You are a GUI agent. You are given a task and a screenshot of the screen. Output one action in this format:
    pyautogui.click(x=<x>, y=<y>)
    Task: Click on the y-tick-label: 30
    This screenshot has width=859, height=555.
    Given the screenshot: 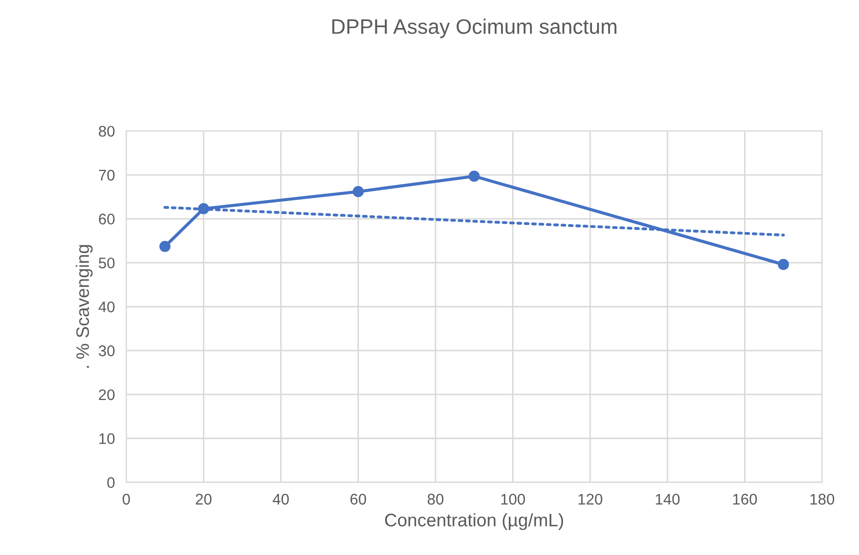 What is the action you would take?
    pyautogui.click(x=106, y=350)
    